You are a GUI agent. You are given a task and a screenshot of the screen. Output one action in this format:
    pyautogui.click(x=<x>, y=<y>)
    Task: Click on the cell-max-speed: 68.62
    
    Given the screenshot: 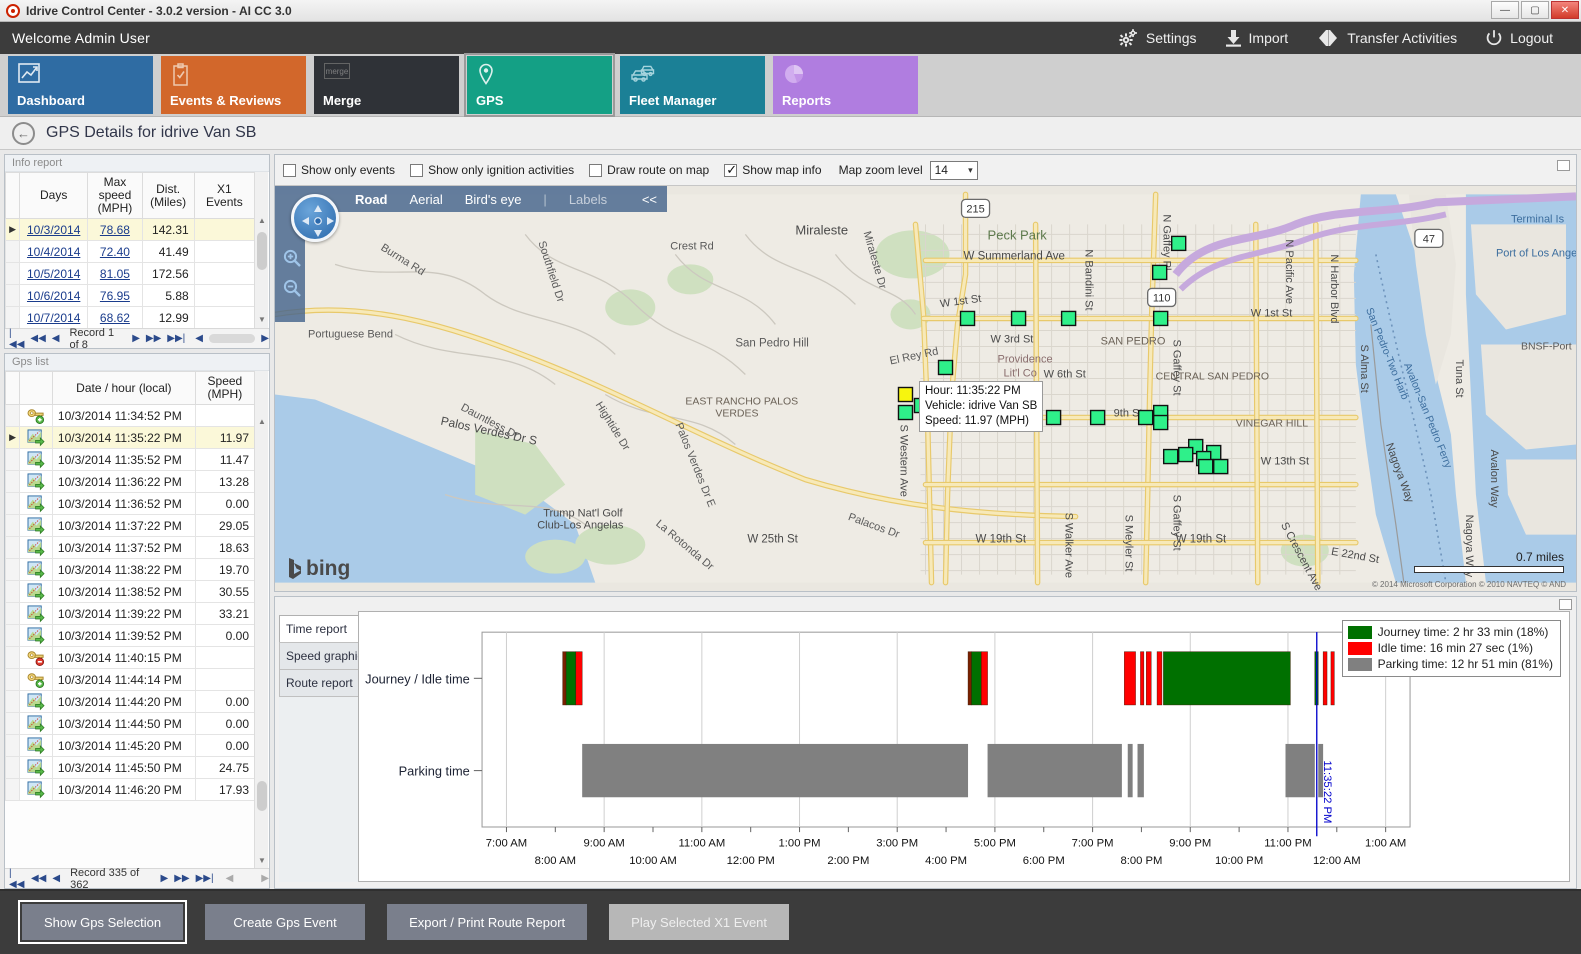 What is the action you would take?
    pyautogui.click(x=115, y=317)
    